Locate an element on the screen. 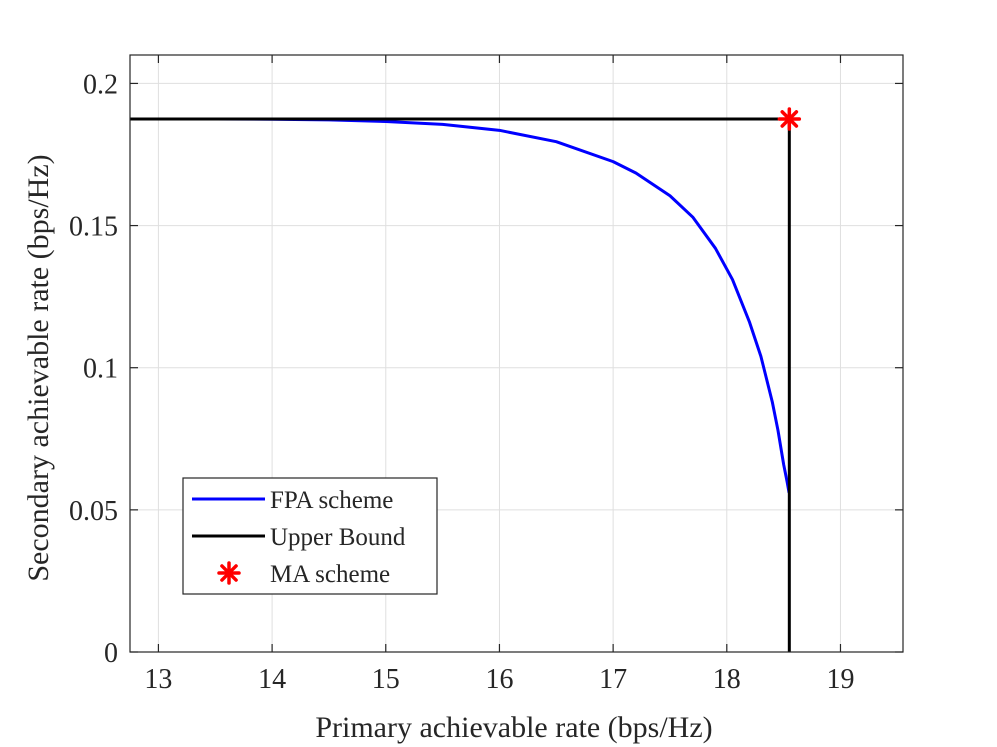  y-tick-label-0: 0 is located at coordinates (111, 653).